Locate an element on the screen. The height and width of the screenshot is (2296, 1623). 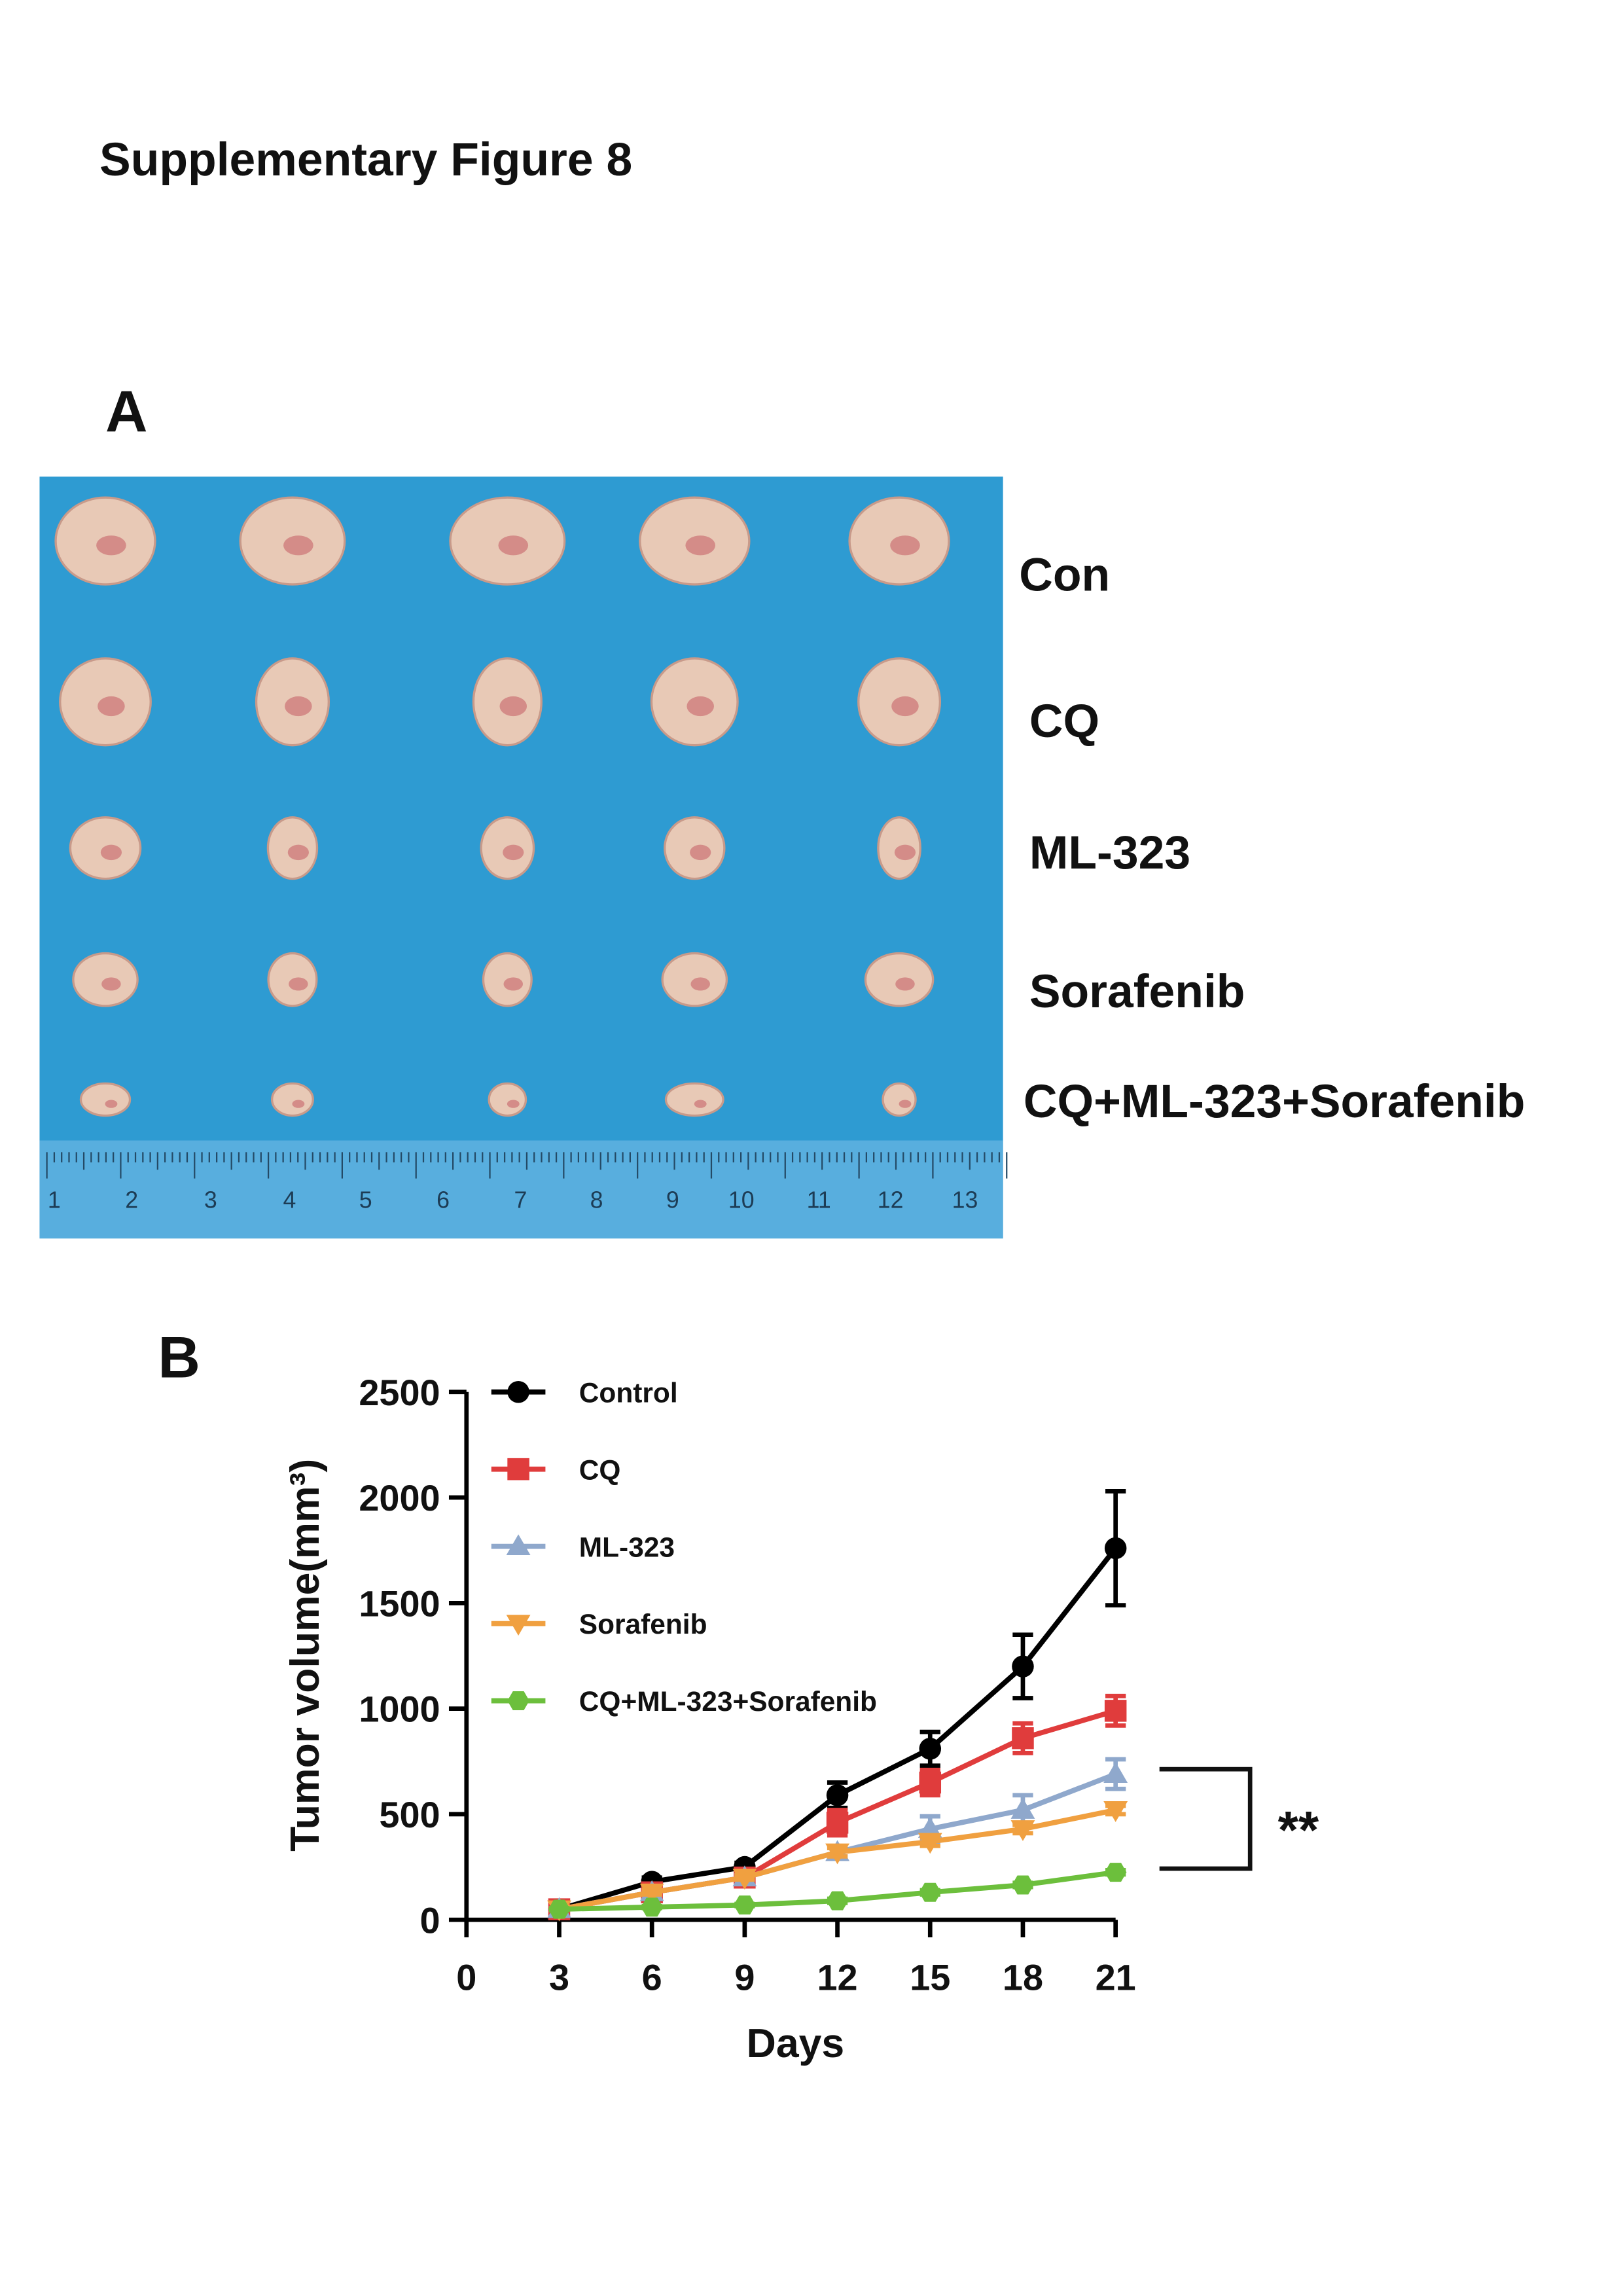
ruler-number: 3 is located at coordinates (210, 1200).